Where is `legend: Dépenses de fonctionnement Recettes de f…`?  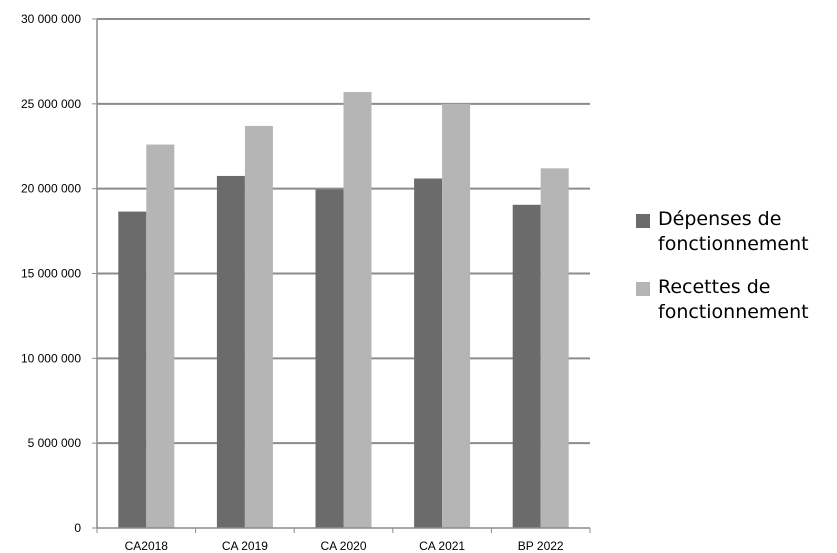
legend: Dépenses de fonctionnement Recettes de f… is located at coordinates (736, 275).